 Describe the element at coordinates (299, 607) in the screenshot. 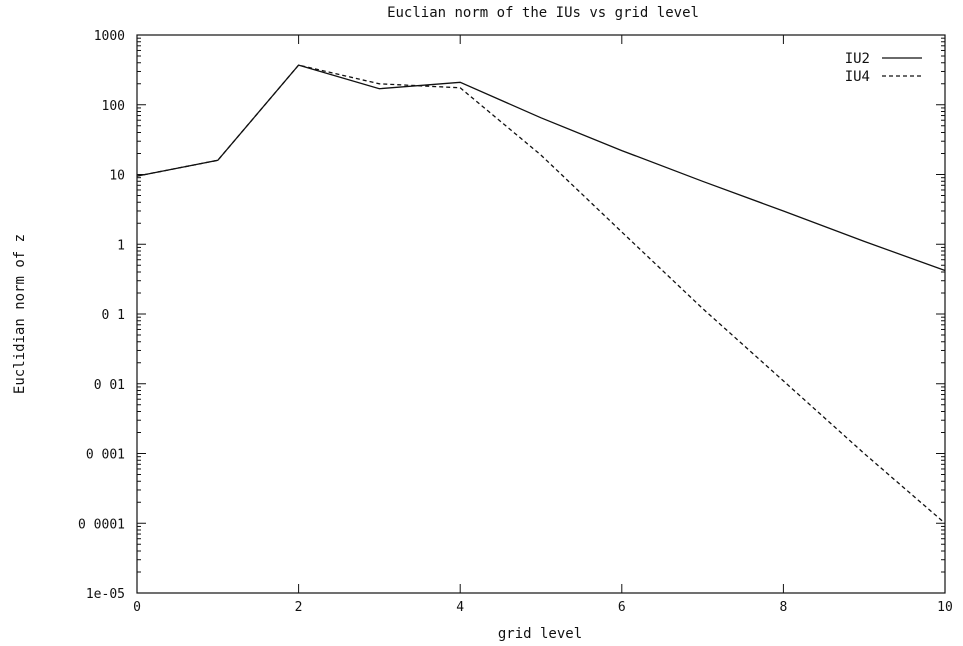

I see `x-tick-label: 2` at that location.